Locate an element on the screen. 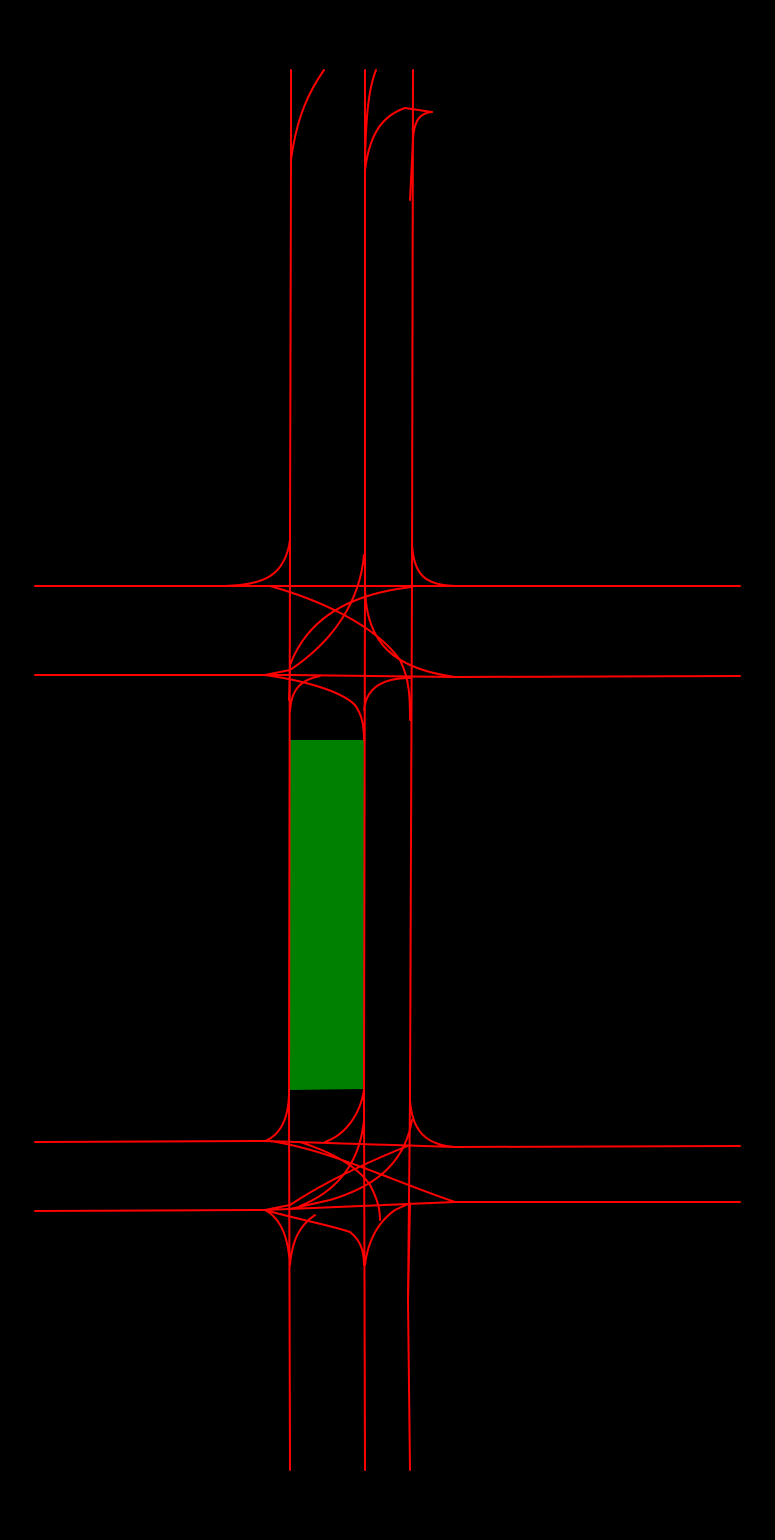  vertical-lane-middle is located at coordinates (364, 770).